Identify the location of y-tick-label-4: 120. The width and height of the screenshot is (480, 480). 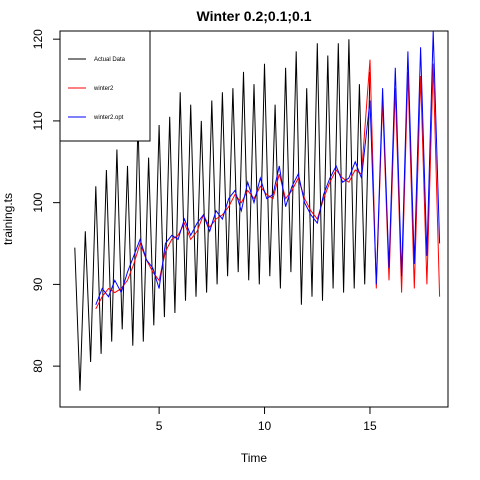
(38, 39).